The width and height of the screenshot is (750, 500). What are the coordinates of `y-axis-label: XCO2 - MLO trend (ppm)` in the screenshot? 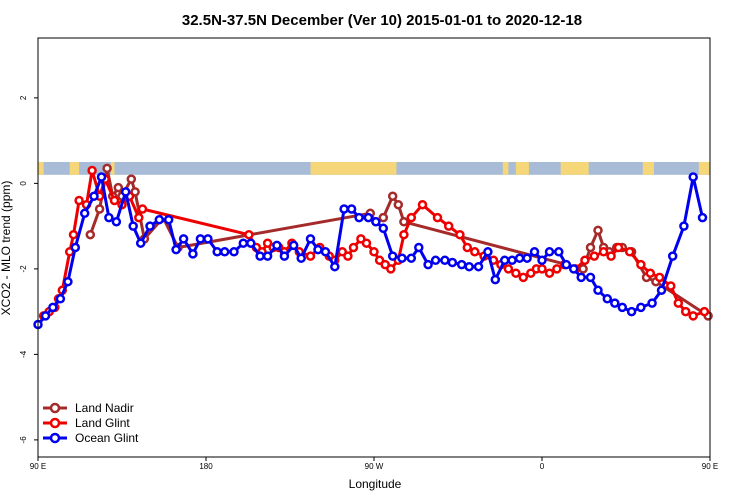 It's located at (6, 248).